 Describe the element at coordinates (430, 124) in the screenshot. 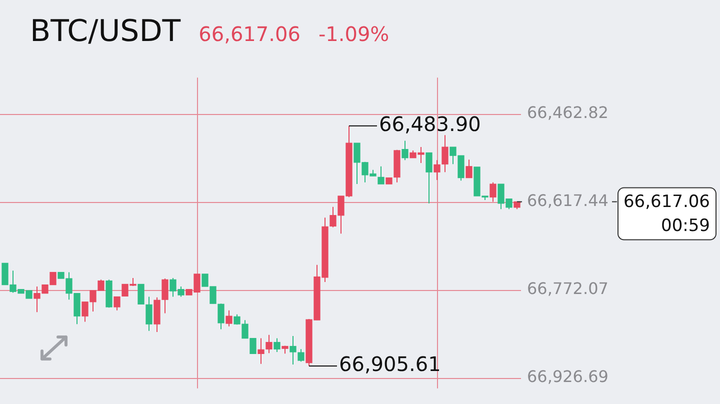

I see `annotation: 66,483.90` at that location.